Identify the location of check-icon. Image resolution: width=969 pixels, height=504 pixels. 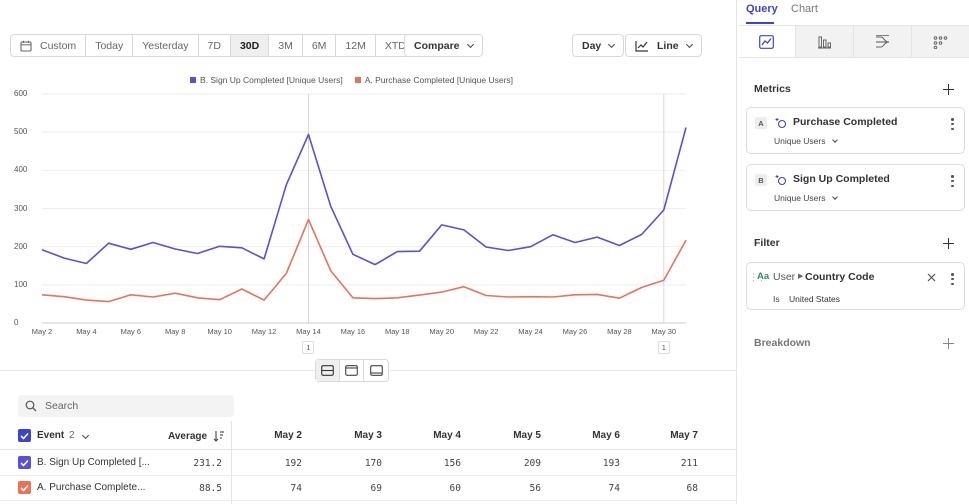
(24, 488).